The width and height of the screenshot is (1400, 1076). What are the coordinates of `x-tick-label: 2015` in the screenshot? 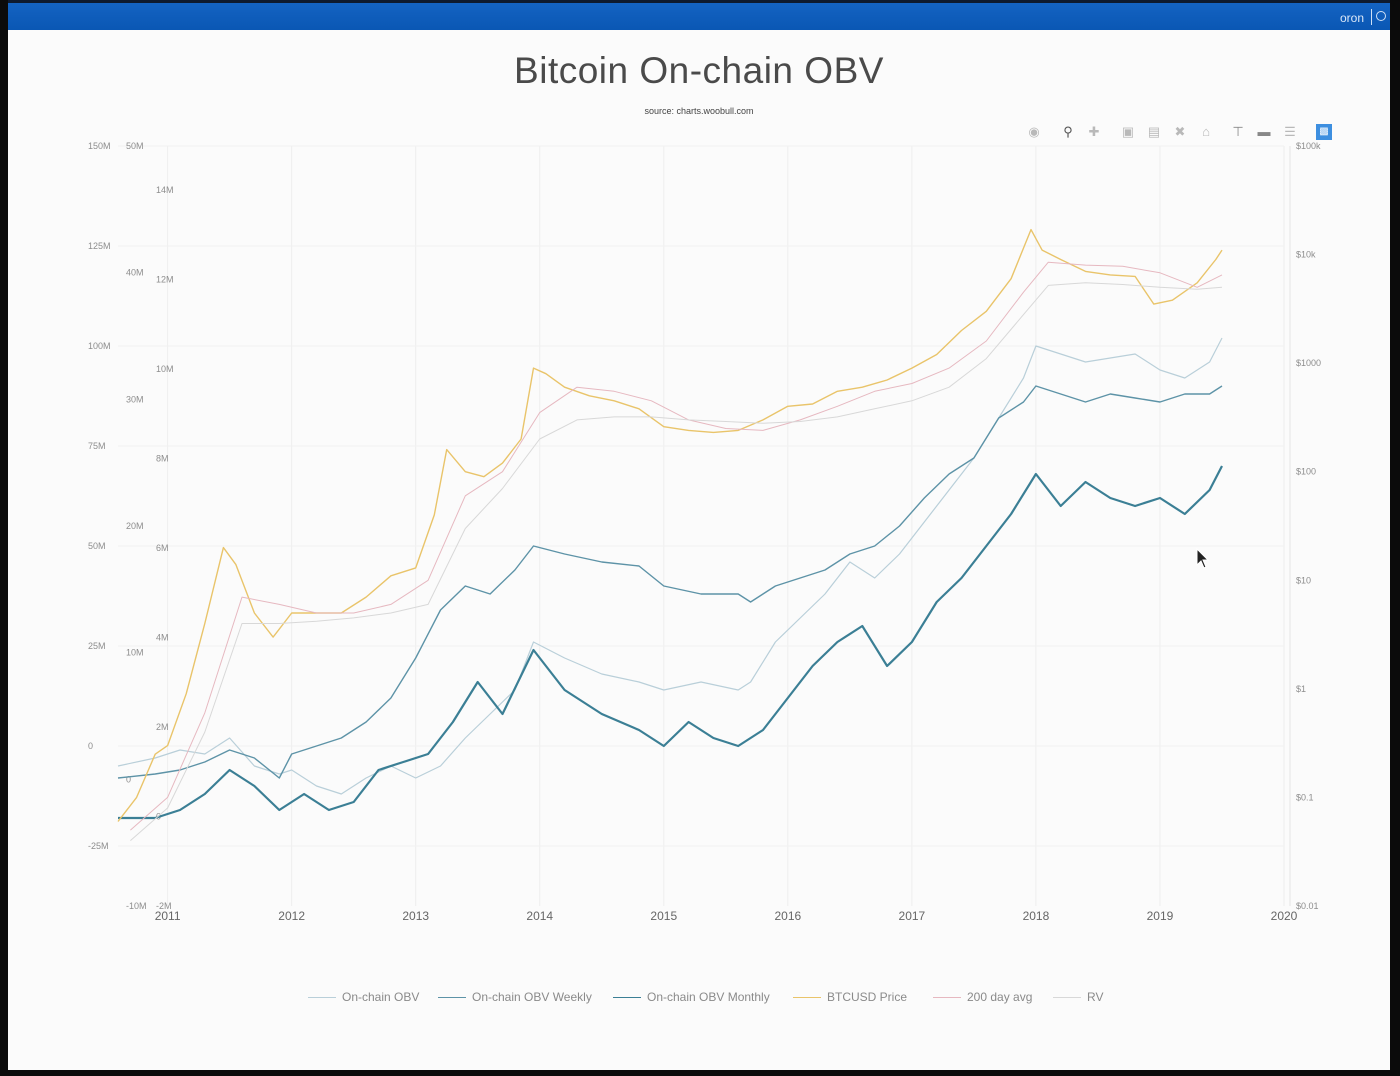 It's located at (663, 916).